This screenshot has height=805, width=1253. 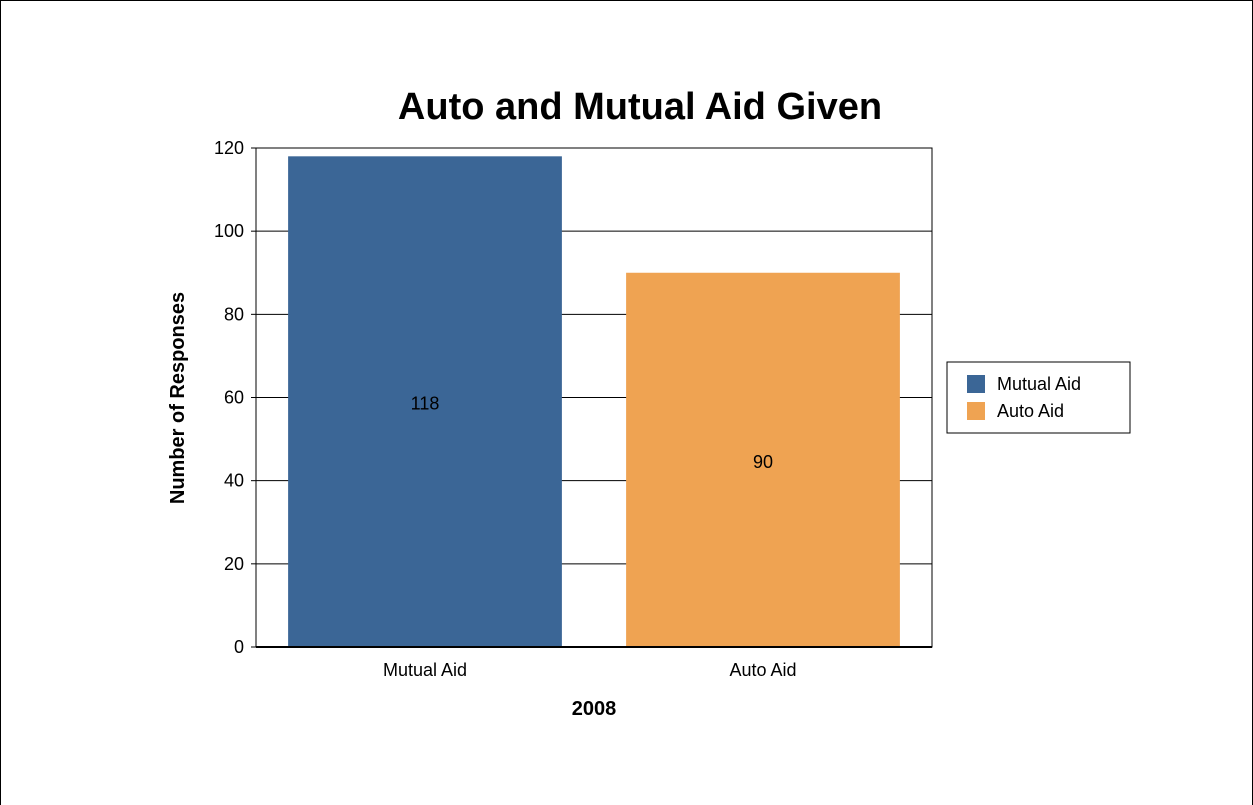 I want to click on data-label: 90, so click(x=763, y=462).